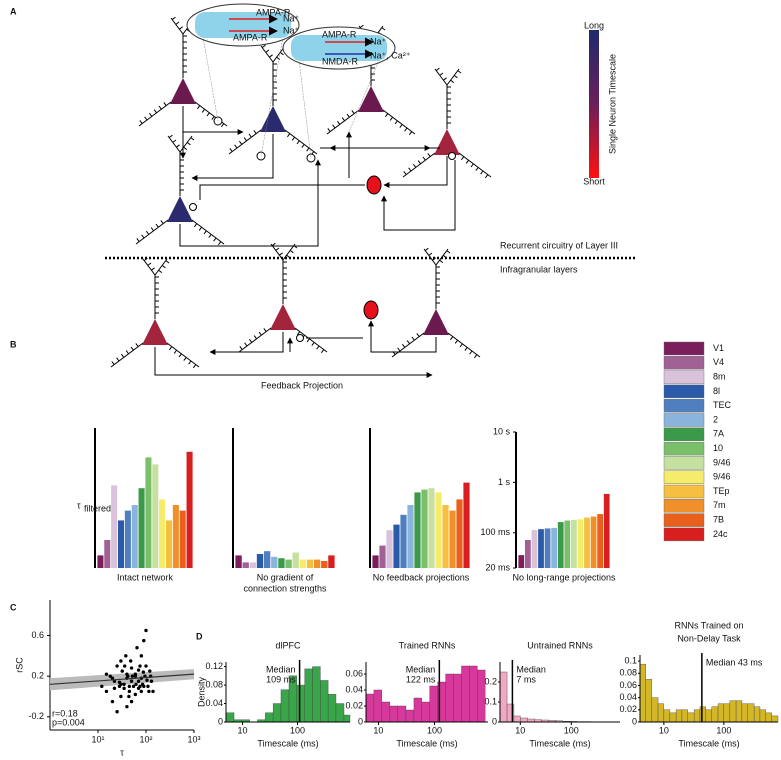 This screenshot has width=781, height=760. Describe the element at coordinates (490, 681) in the screenshot. I see `y-tick-label: 0.2` at that location.